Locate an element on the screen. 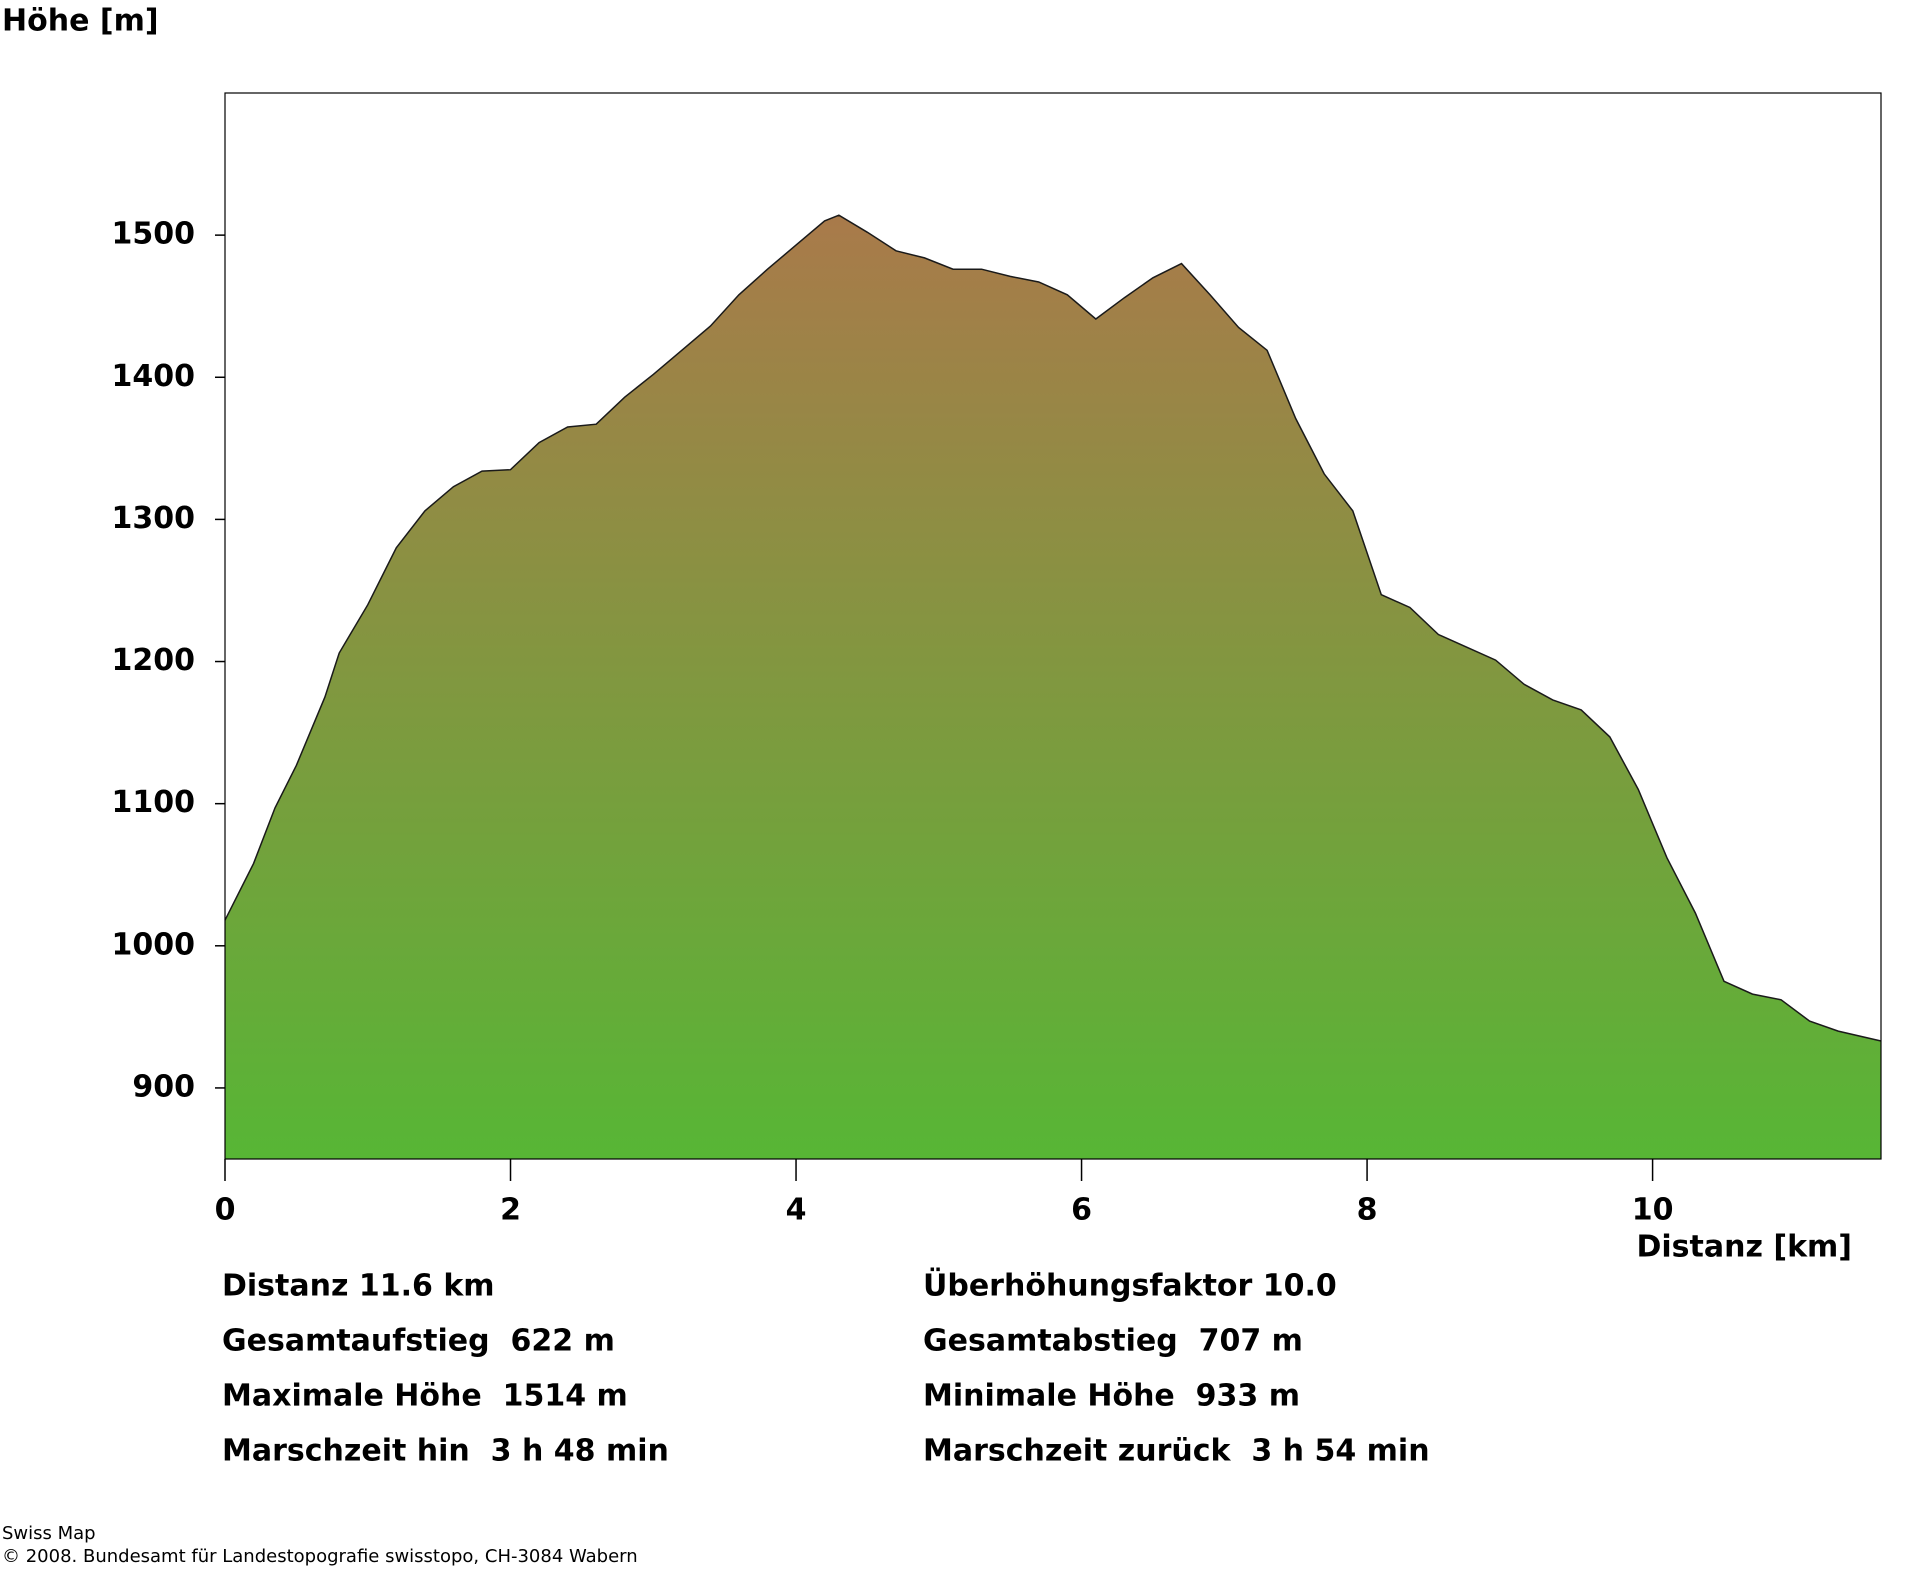 The height and width of the screenshot is (1572, 1920). stat-text: Gesamtabstieg 707 m is located at coordinates (1113, 1341).